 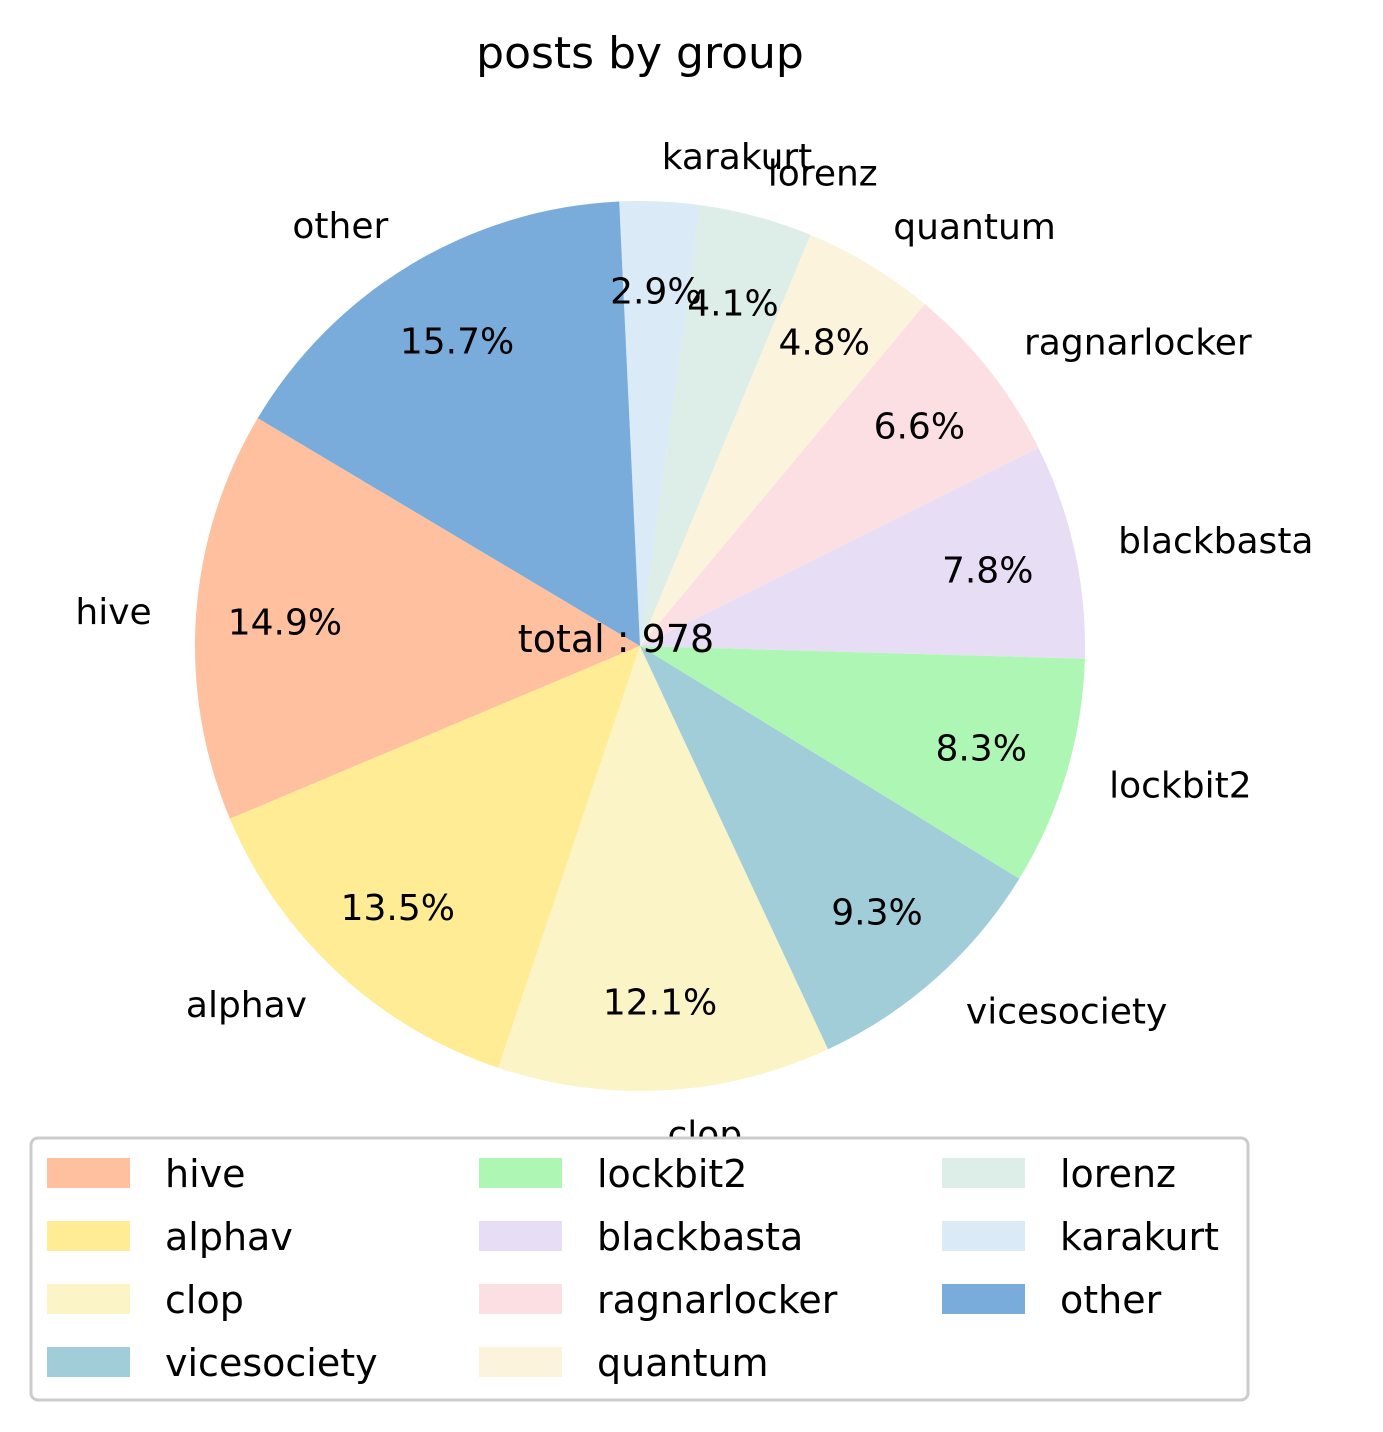 I want to click on pie-slice-vicesociety, so click(x=830, y=848).